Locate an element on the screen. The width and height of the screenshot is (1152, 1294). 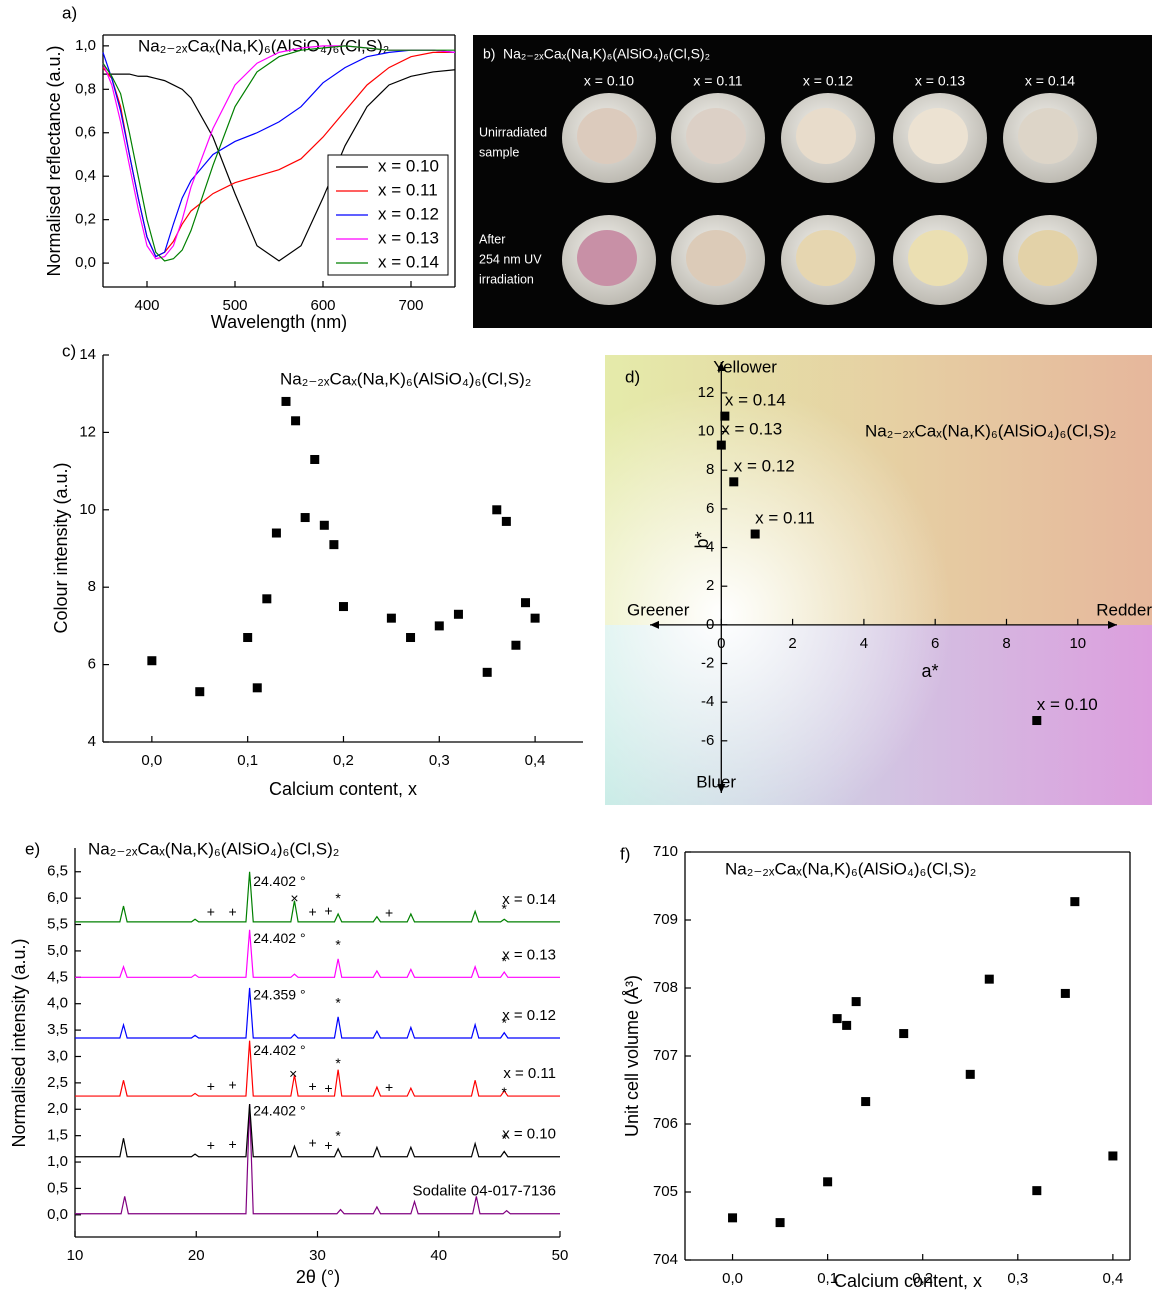
x-tick-label: 500 is located at coordinates (234, 305).